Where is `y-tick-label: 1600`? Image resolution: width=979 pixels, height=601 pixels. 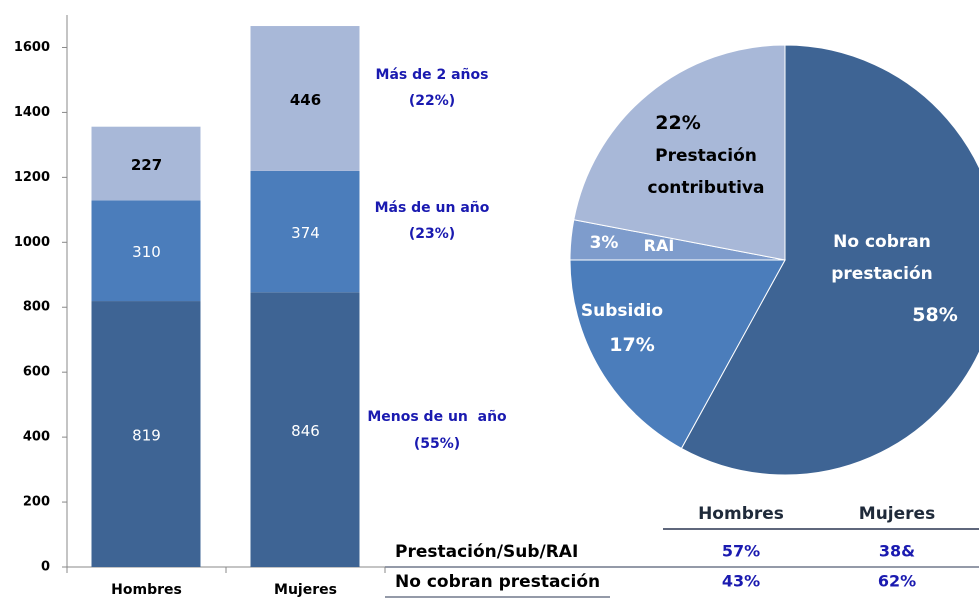 y-tick-label: 1600 is located at coordinates (32, 47).